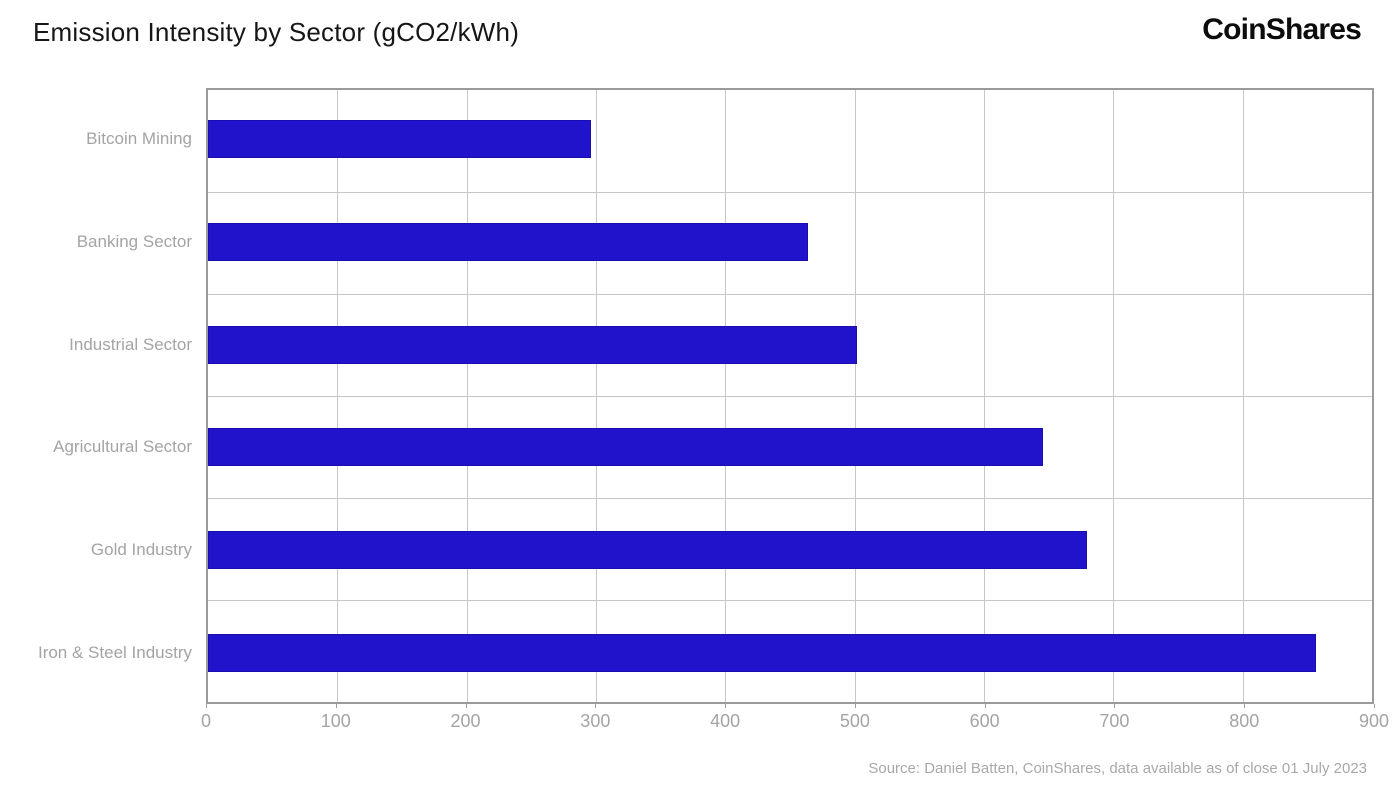 The height and width of the screenshot is (787, 1400). What do you see at coordinates (139, 139) in the screenshot?
I see `category-label: Bitcoin Mining` at bounding box center [139, 139].